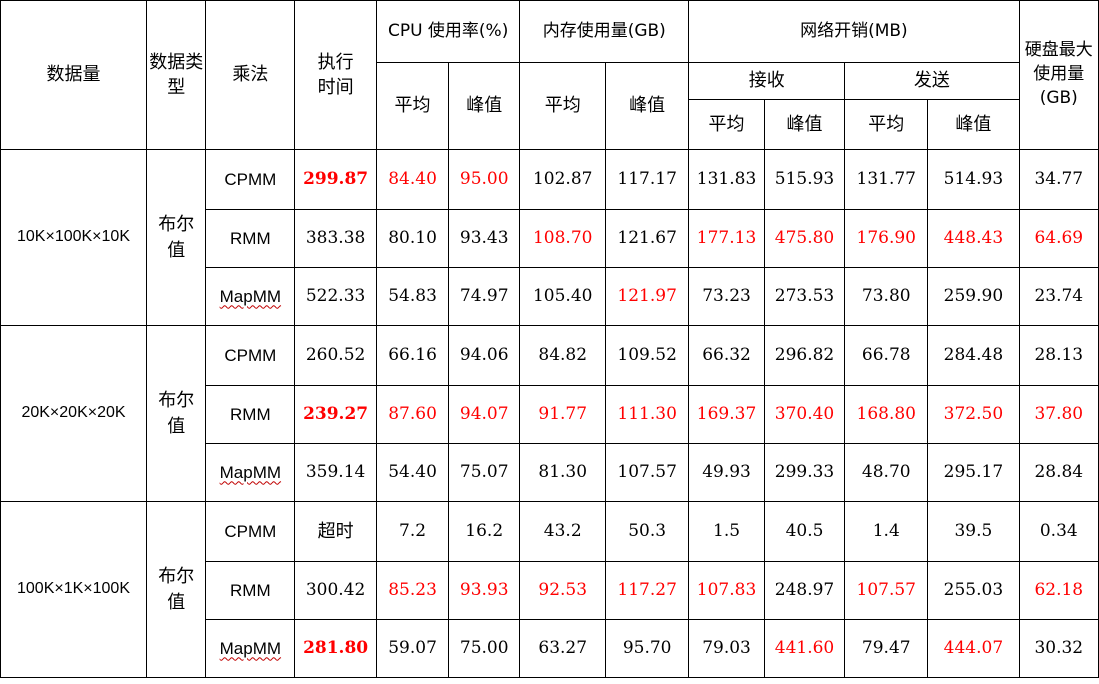 The width and height of the screenshot is (1099, 684). I want to click on cell-disk: 23.74, so click(1058, 296).